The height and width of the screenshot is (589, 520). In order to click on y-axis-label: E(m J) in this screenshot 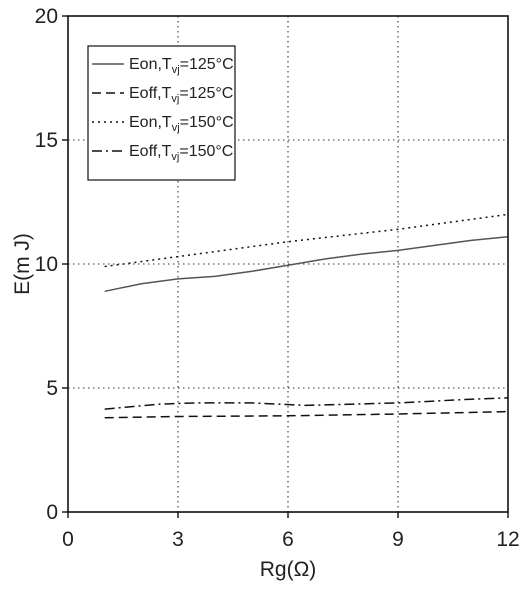, I will do `click(22, 264)`.